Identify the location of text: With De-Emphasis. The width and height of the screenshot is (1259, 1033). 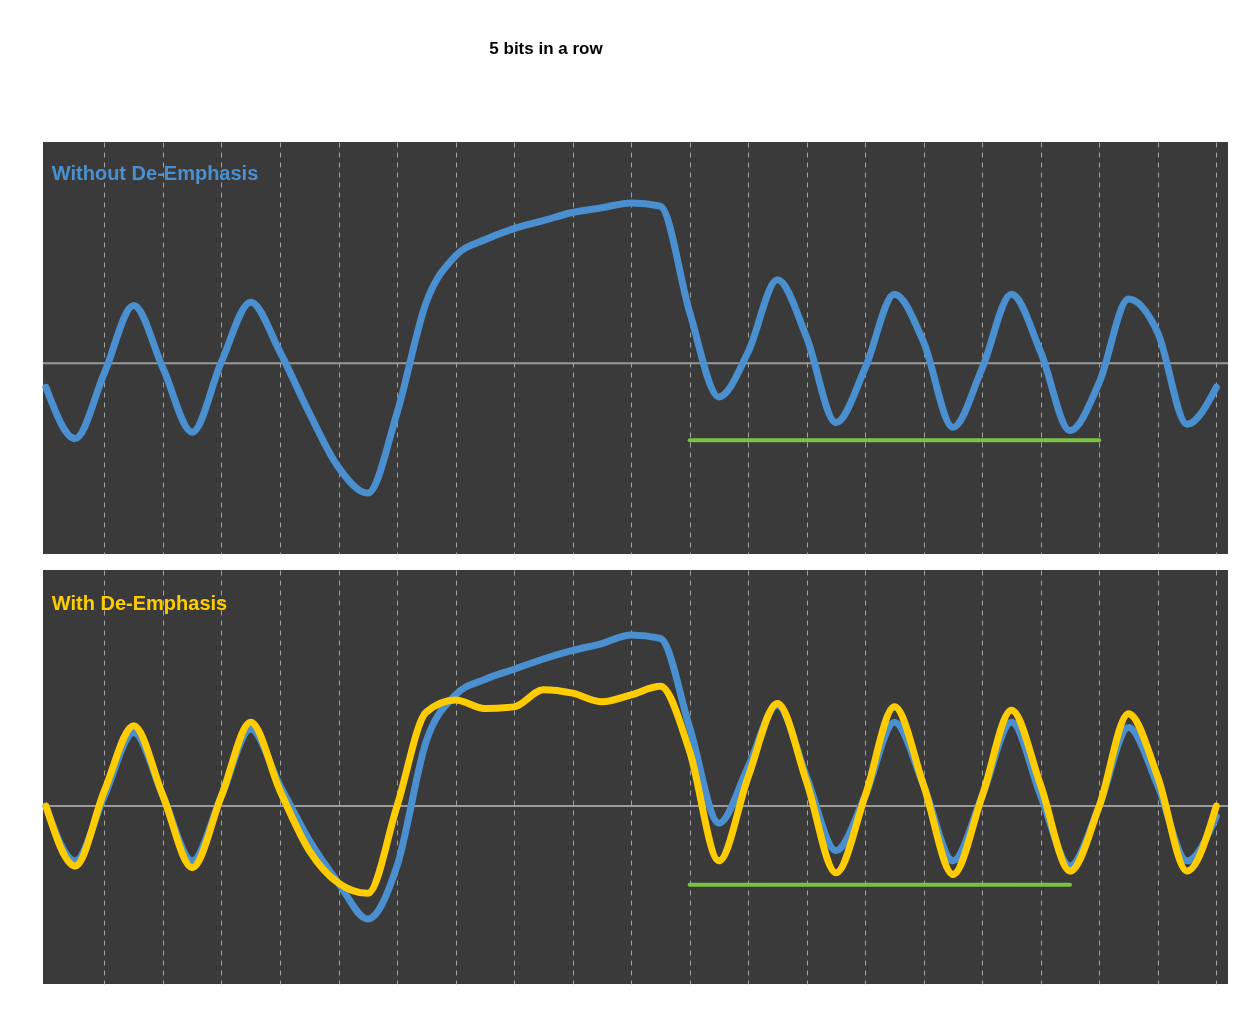
(139, 603).